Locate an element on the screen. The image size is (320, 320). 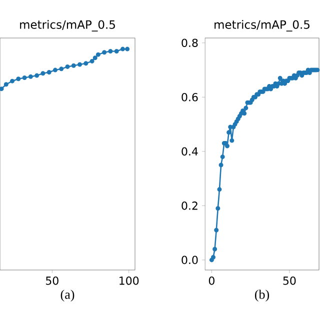
x-tick-label: 0 is located at coordinates (211, 280).